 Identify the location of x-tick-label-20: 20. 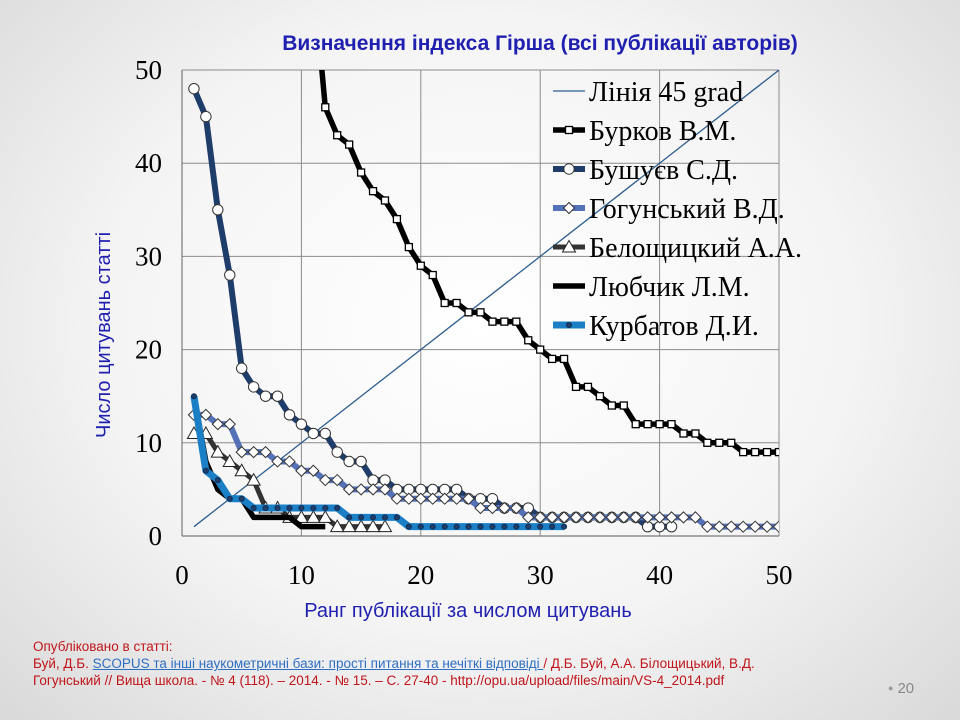
(420, 575).